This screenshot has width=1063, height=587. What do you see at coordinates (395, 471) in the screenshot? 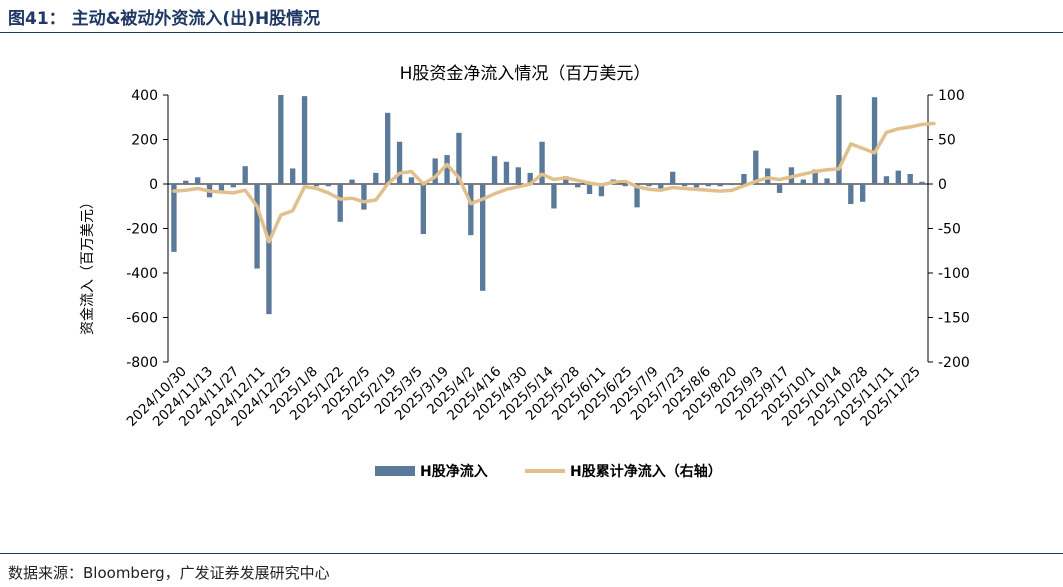
I see `legend-bar-swatch` at bounding box center [395, 471].